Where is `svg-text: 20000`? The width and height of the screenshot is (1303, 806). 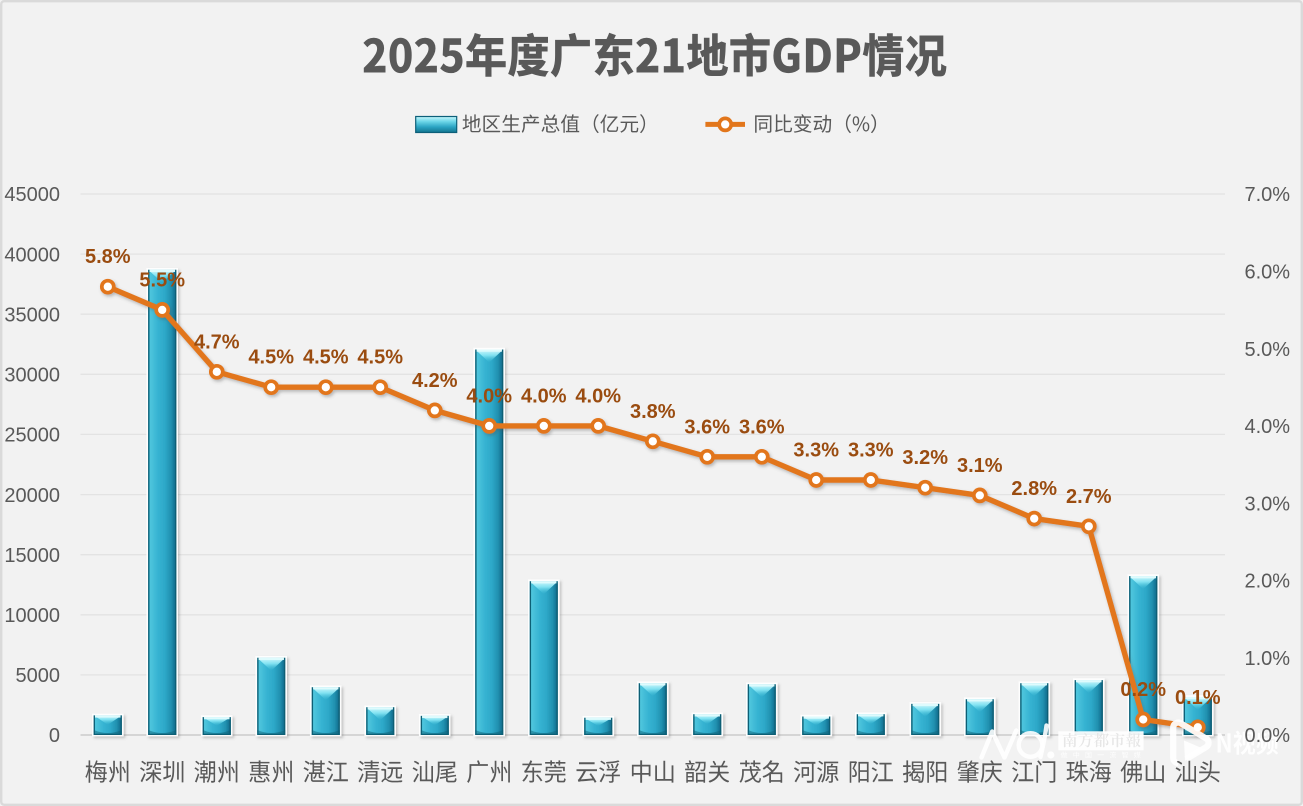
svg-text: 20000 is located at coordinates (32, 496).